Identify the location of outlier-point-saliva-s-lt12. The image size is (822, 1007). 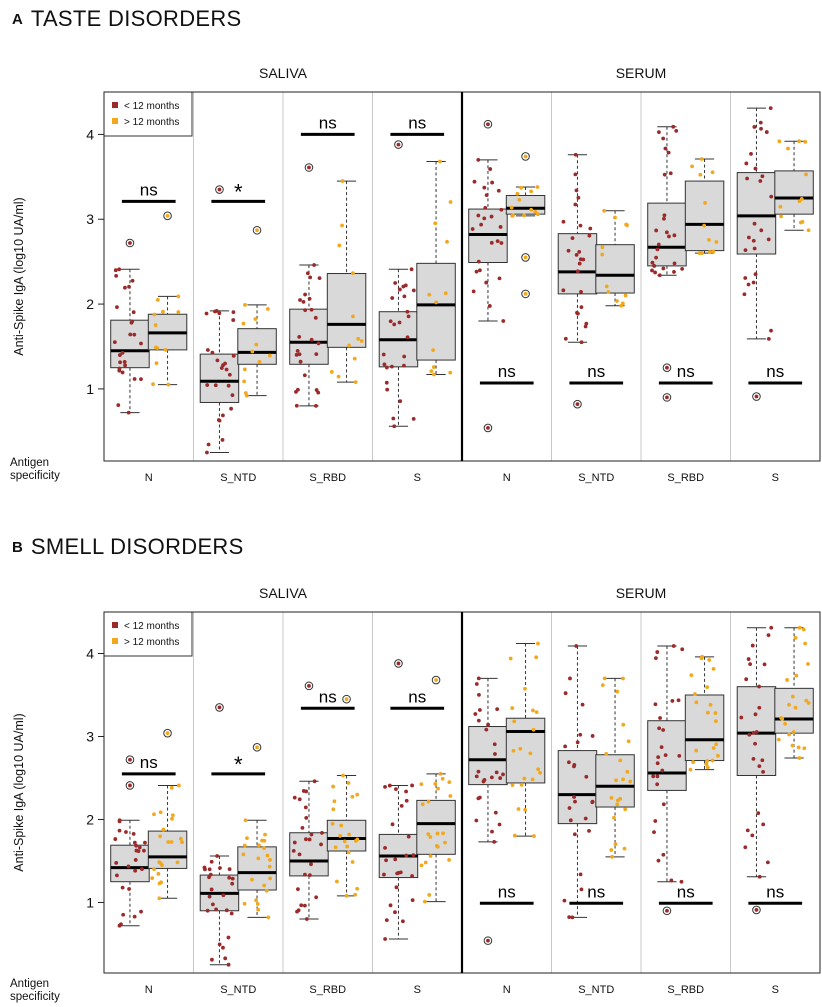
(398, 663).